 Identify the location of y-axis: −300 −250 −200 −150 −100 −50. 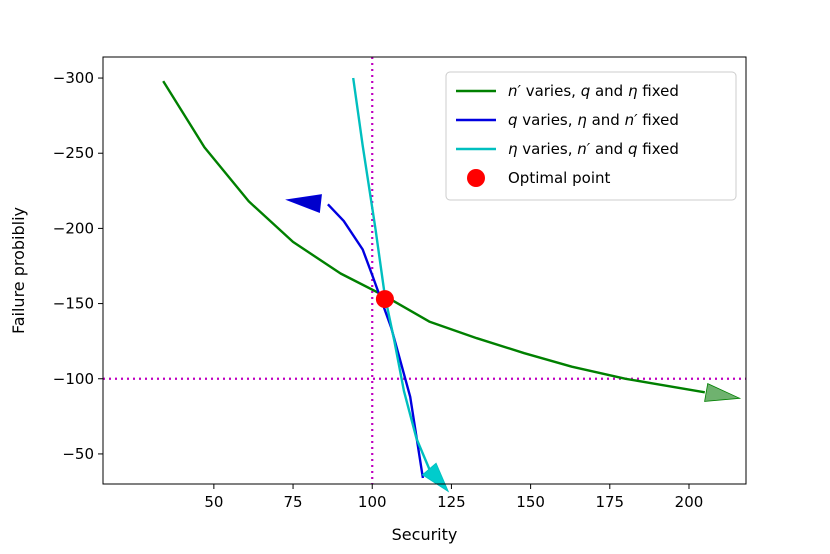
(78, 266).